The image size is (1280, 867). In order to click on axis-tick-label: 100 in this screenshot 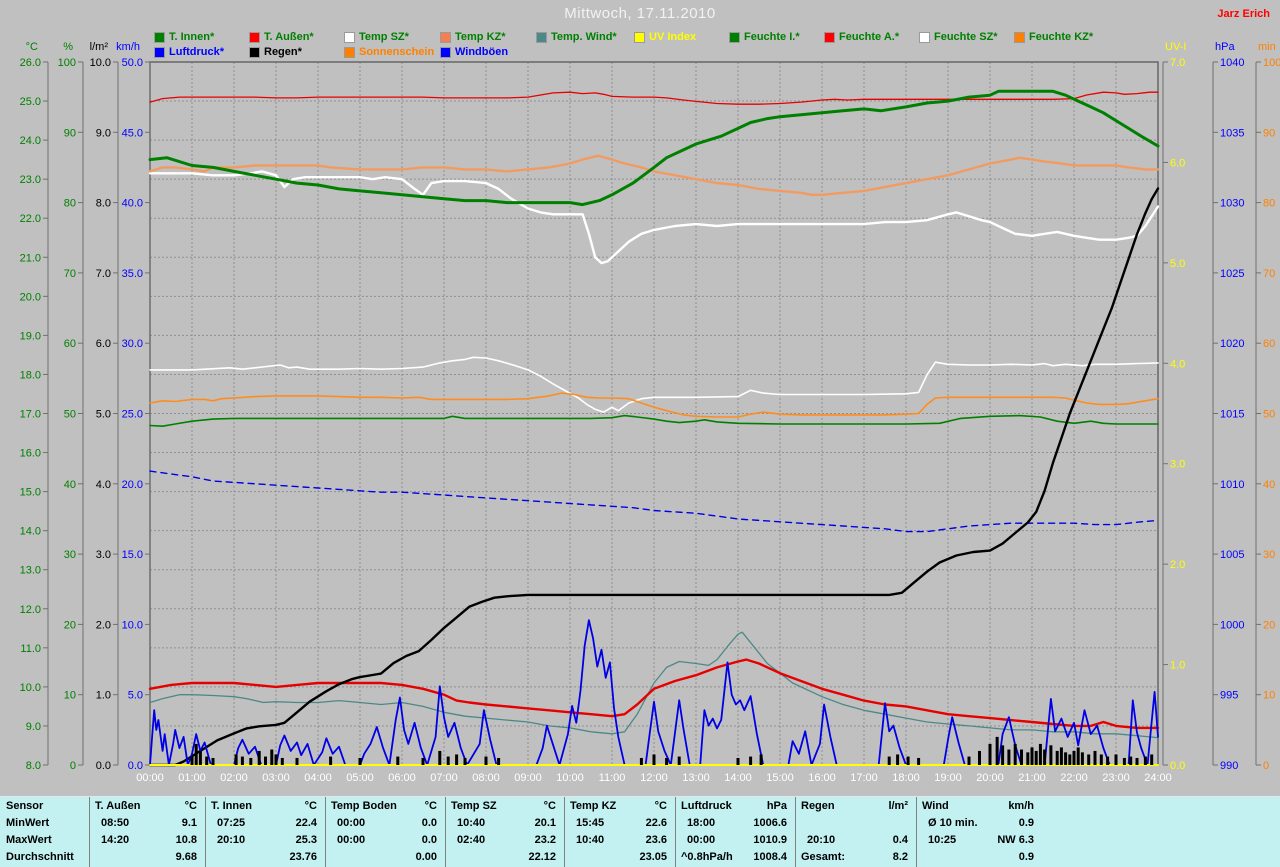, I will do `click(1271, 63)`.